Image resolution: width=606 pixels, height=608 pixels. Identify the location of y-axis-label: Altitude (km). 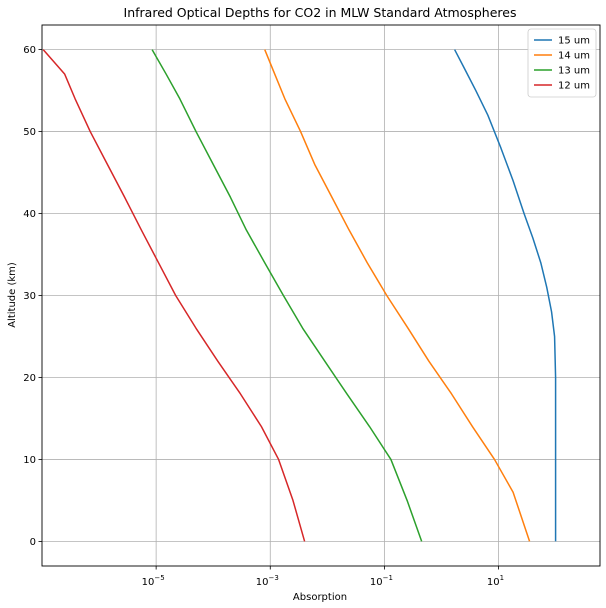
(12, 295).